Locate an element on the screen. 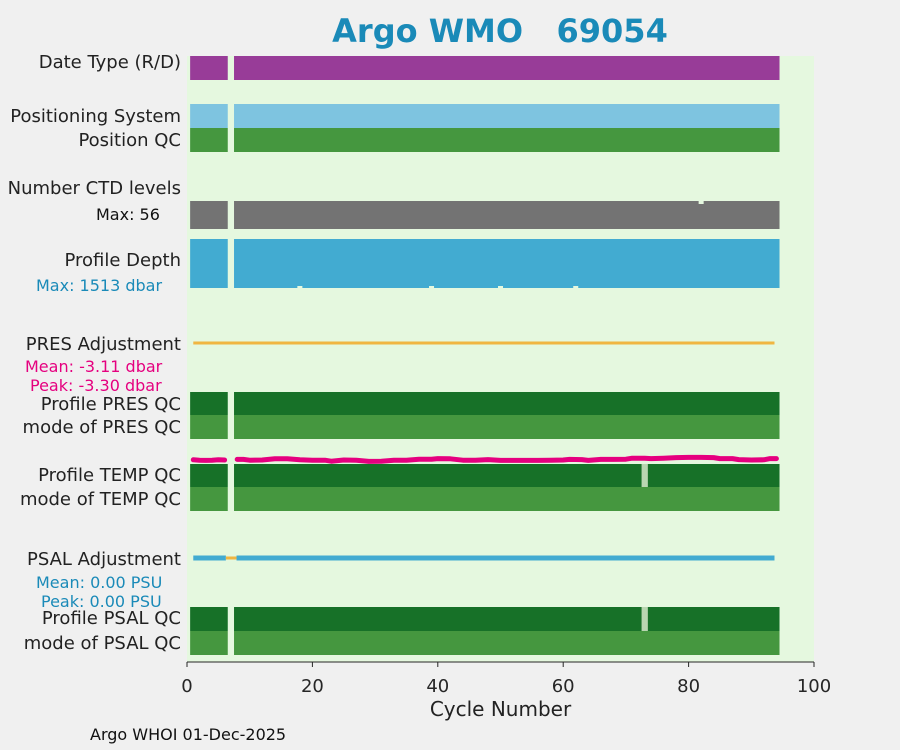 Image resolution: width=900 pixels, height=750 pixels. label-mode-psal-qc: mode of PSAL QC is located at coordinates (102, 643).